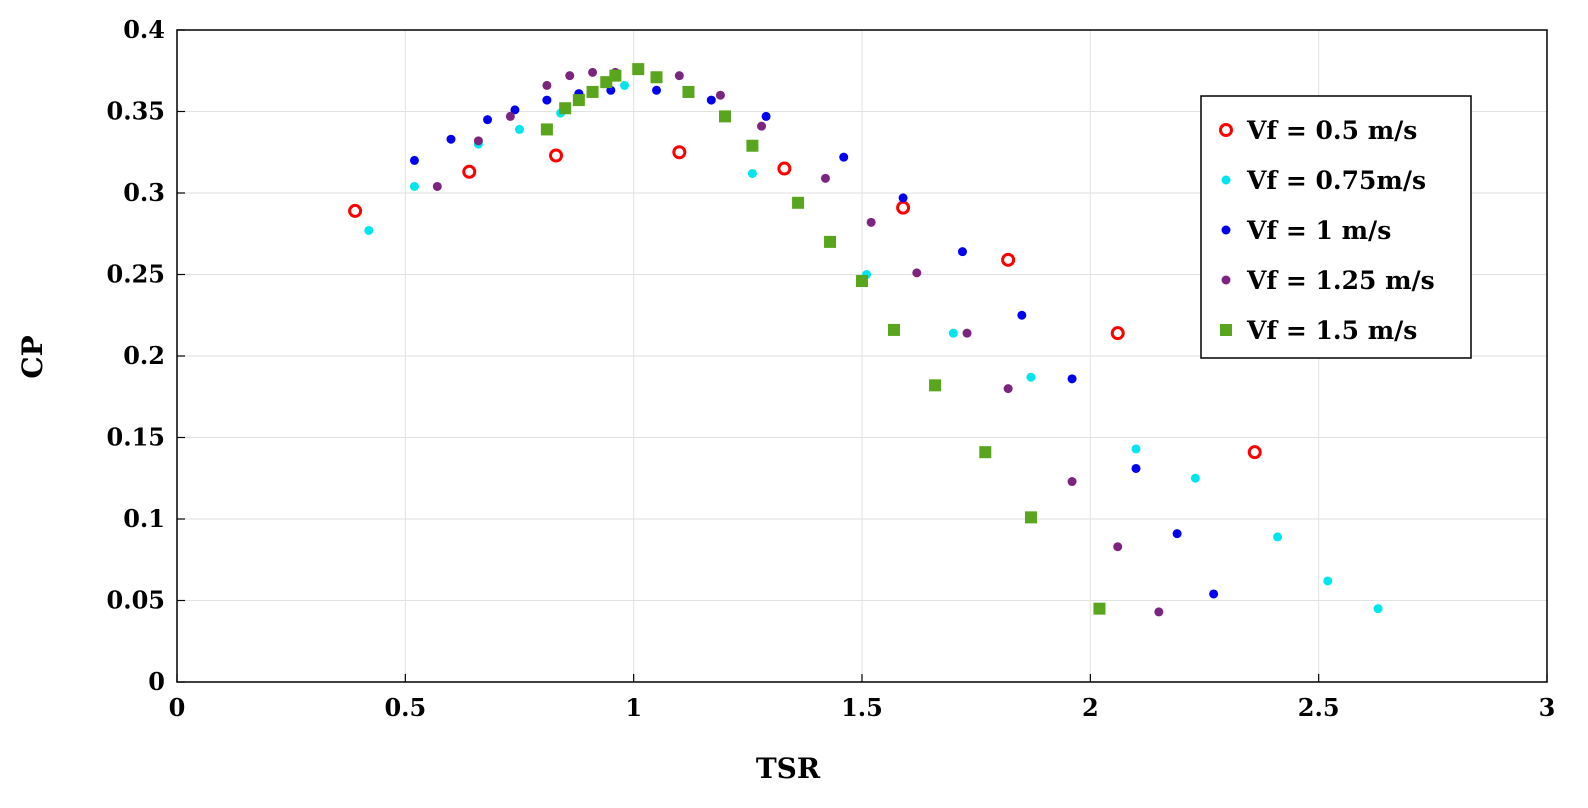  Describe the element at coordinates (405, 707) in the screenshot. I see `x-tick-label: 0.5` at that location.